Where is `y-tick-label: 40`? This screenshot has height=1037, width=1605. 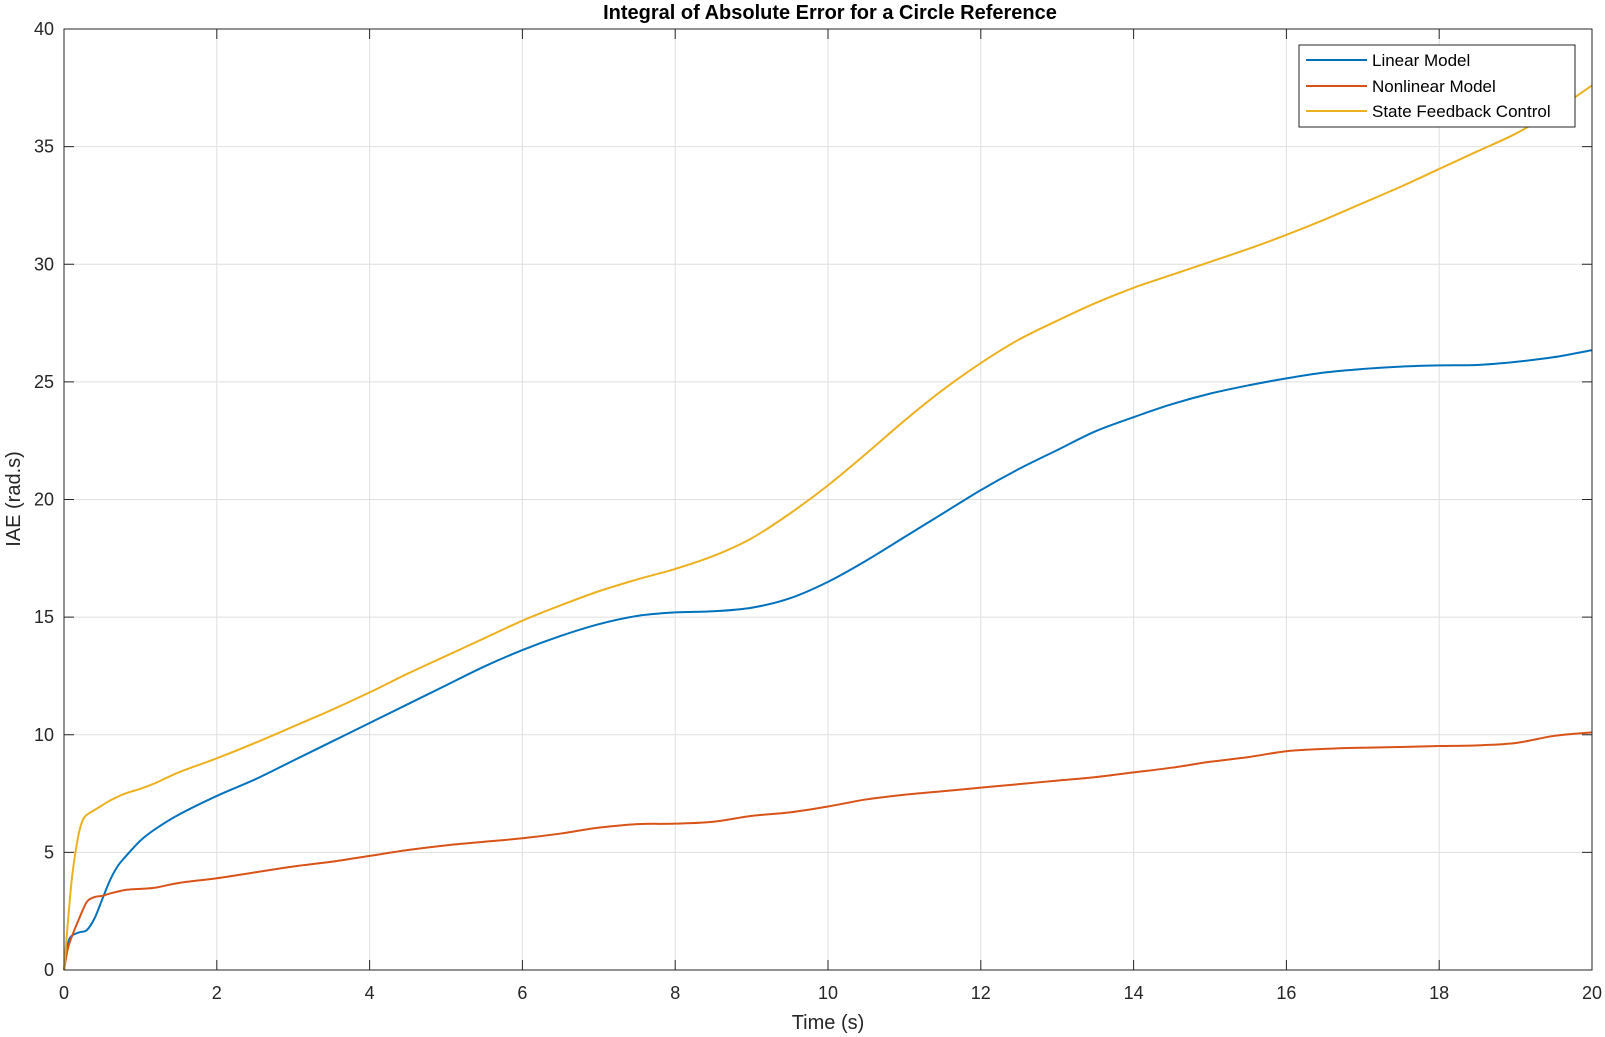
y-tick-label: 40 is located at coordinates (44, 29).